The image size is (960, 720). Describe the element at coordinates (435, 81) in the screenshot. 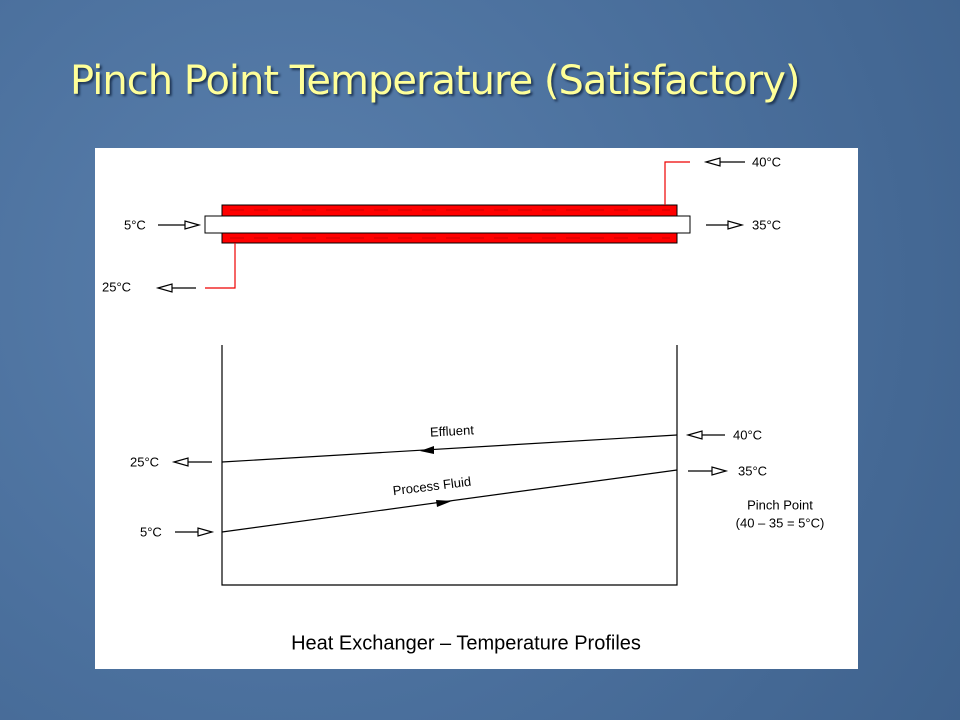

I see `slide-title: Pinch Point Temperature (Satisfactory)` at that location.